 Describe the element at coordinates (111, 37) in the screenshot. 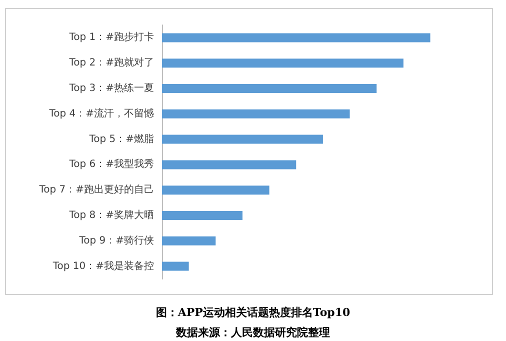

I see `y-tick-label: Top 1：#跑步打卡` at that location.